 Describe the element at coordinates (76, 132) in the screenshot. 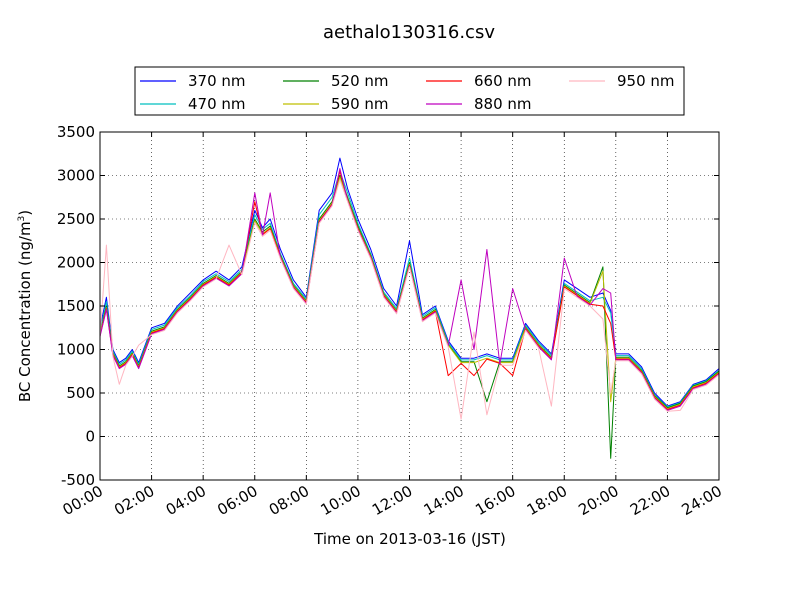

I see `y-tick-label: 3500` at that location.